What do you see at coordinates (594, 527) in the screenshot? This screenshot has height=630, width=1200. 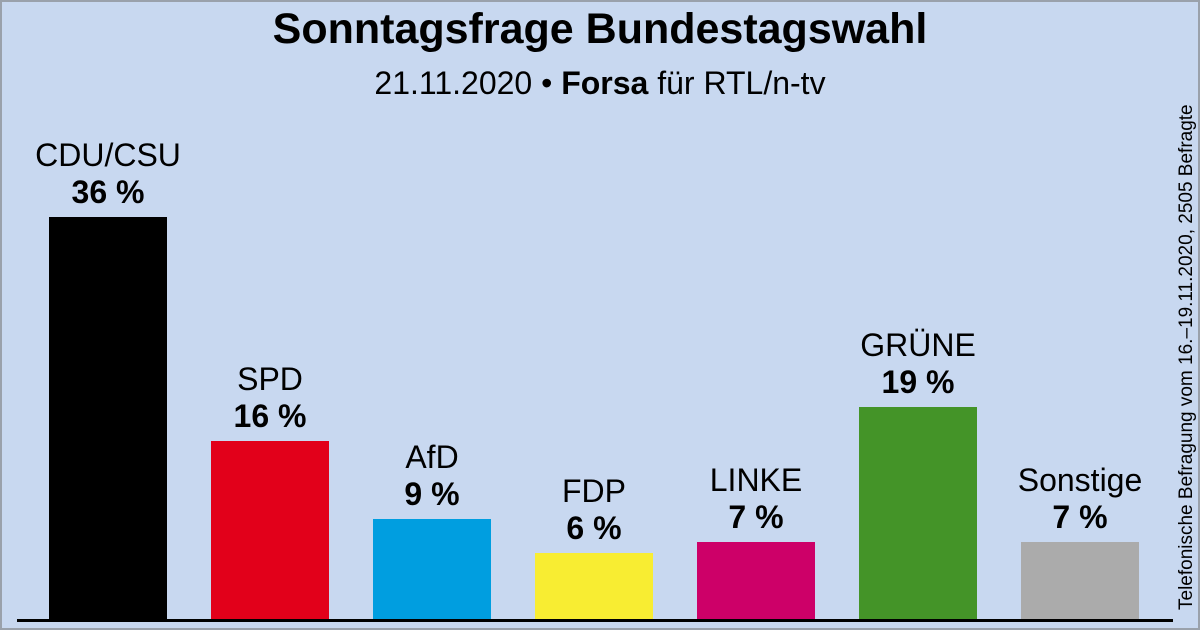 I see `party-value: 6 %` at bounding box center [594, 527].